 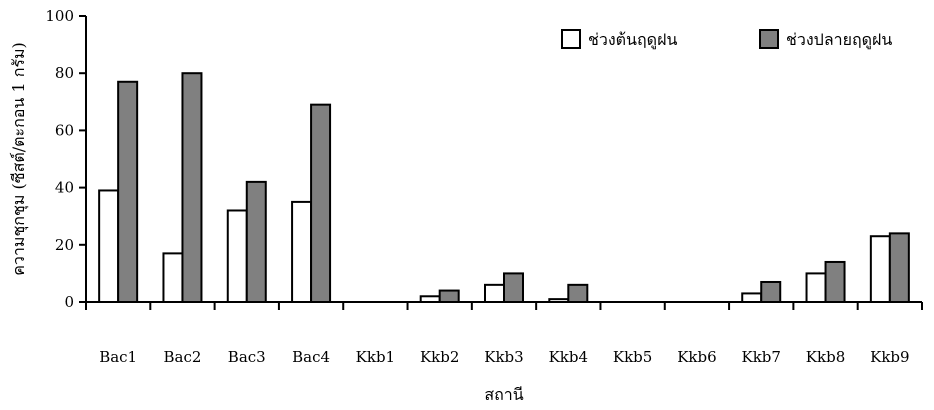 What do you see at coordinates (726, 39) in the screenshot?
I see `legend: ช่วงต้นฤดูฝน ช่วงปลายฤดูฝน` at bounding box center [726, 39].